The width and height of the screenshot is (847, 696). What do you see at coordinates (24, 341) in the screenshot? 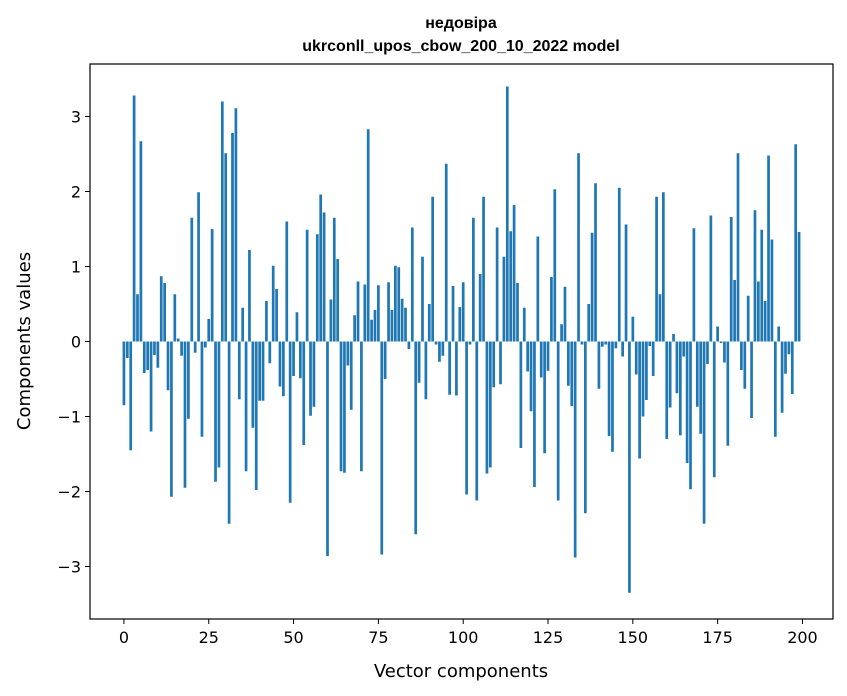
I see `y-axis-label: Components values` at bounding box center [24, 341].